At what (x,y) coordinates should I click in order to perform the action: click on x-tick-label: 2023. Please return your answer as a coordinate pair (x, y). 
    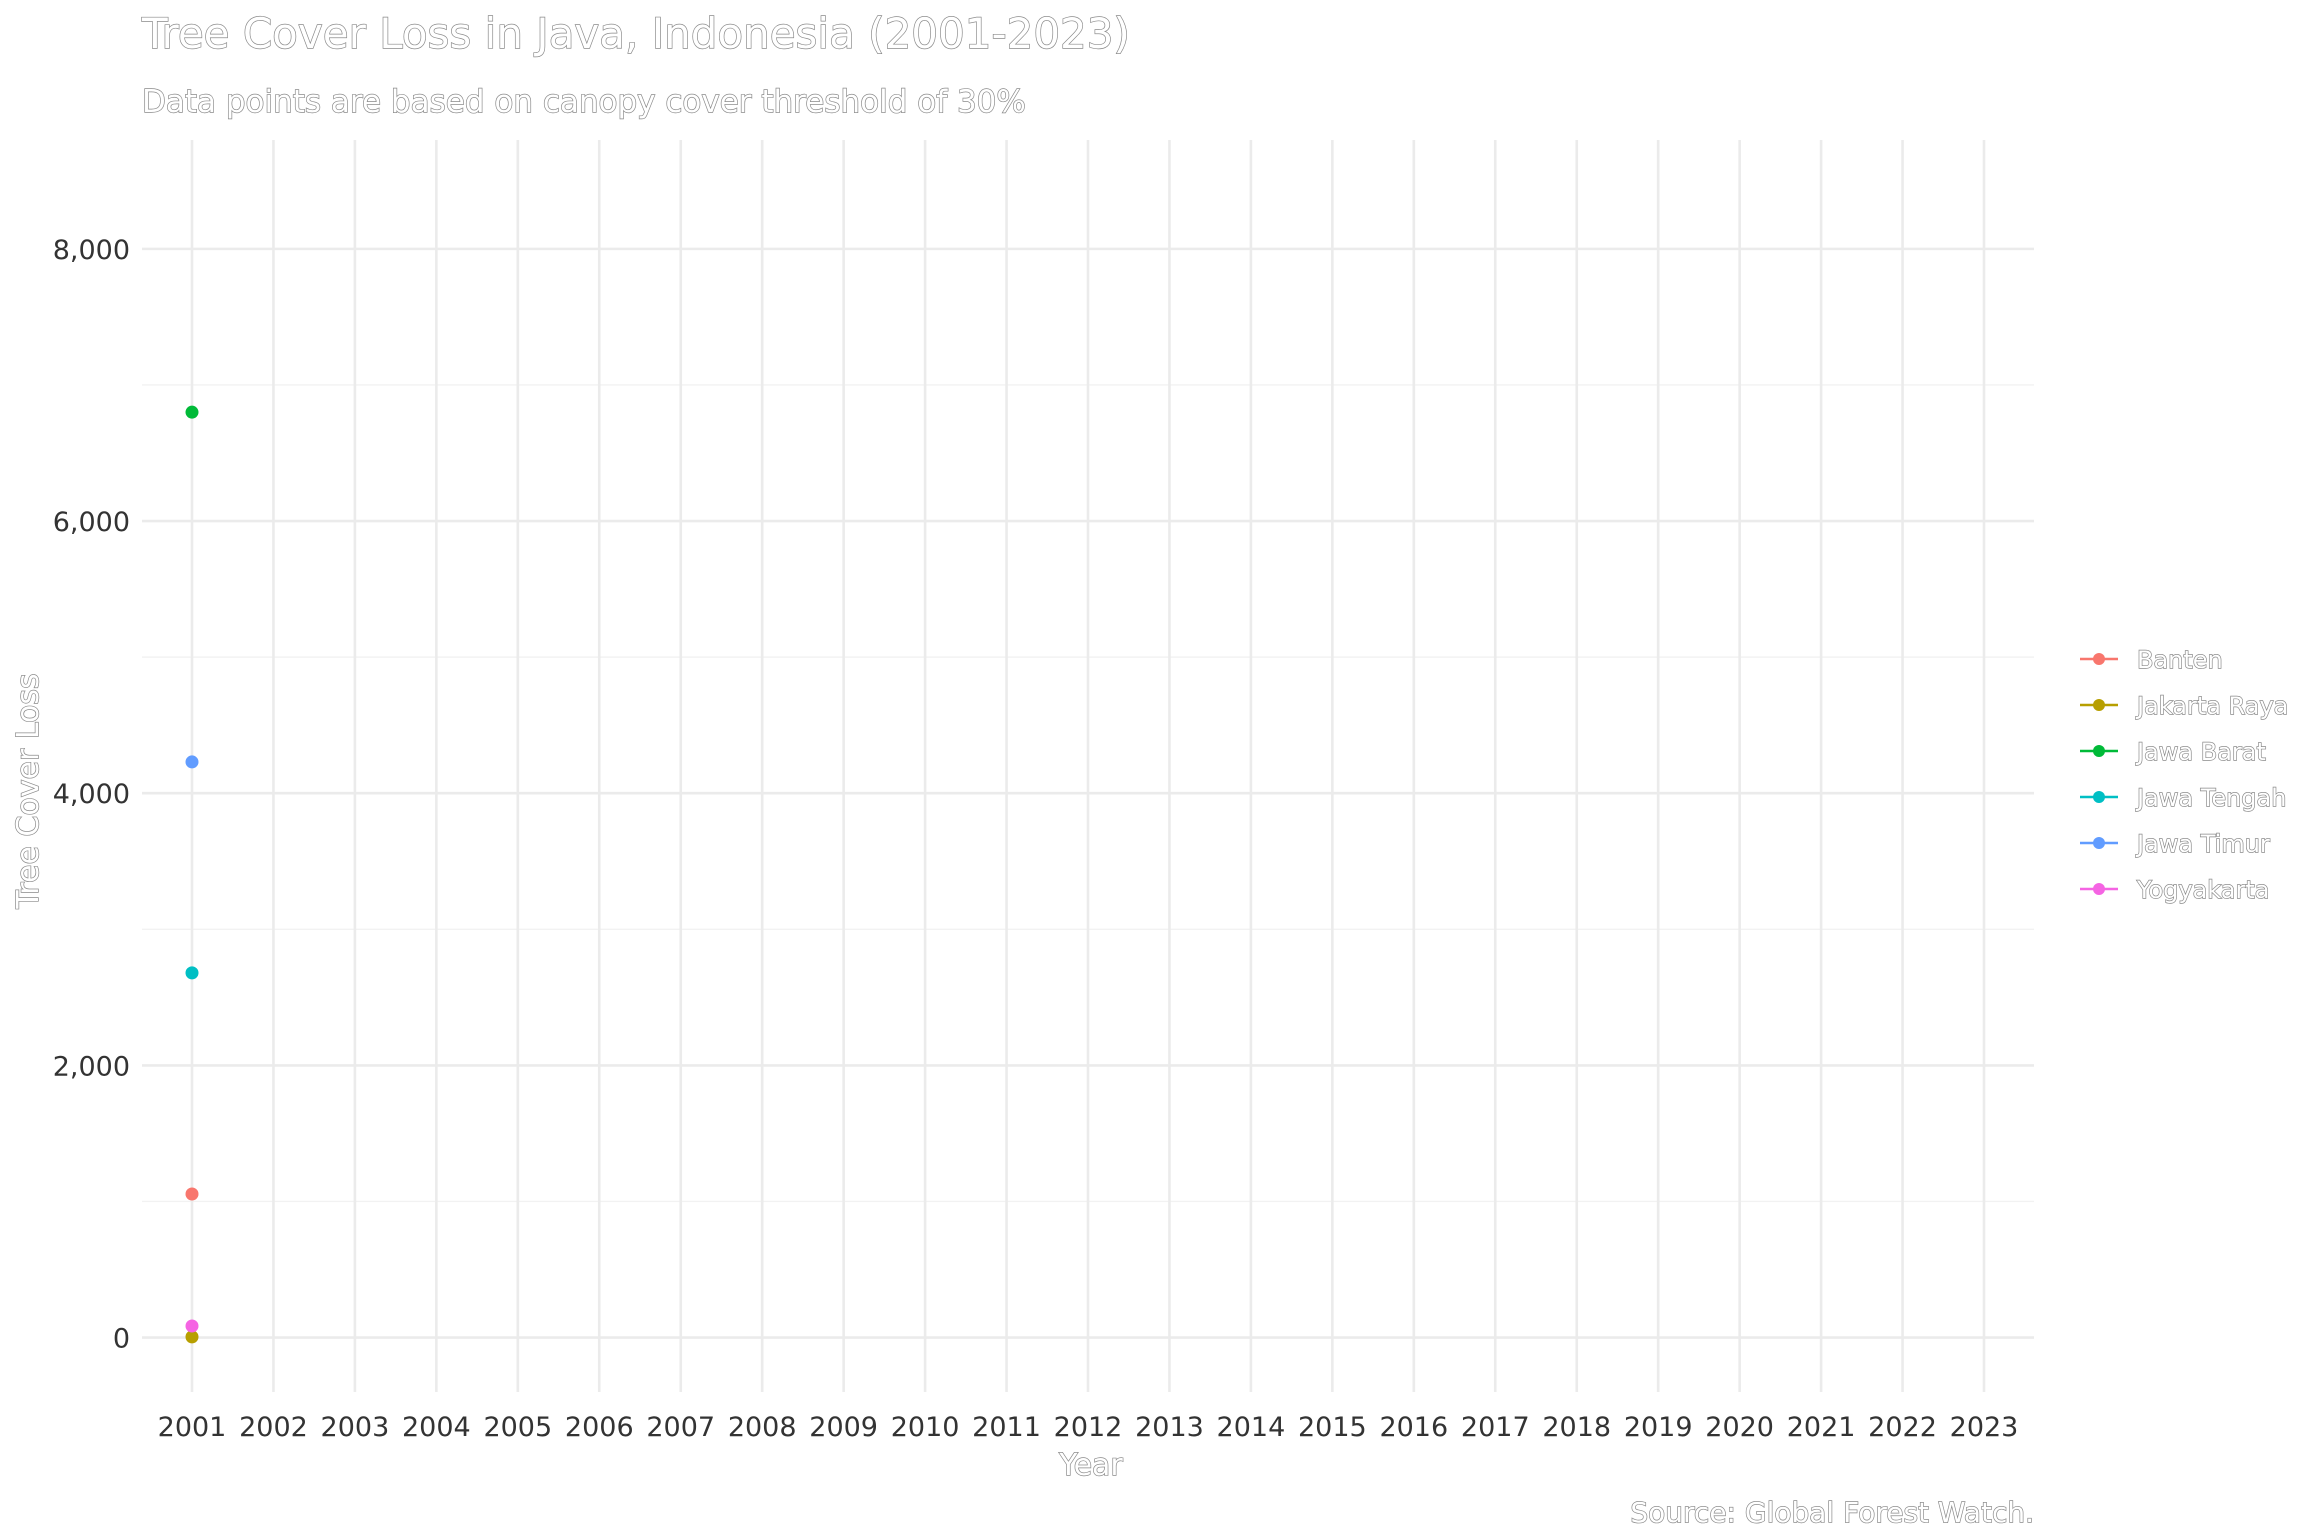
    Looking at the image, I should click on (1984, 1427).